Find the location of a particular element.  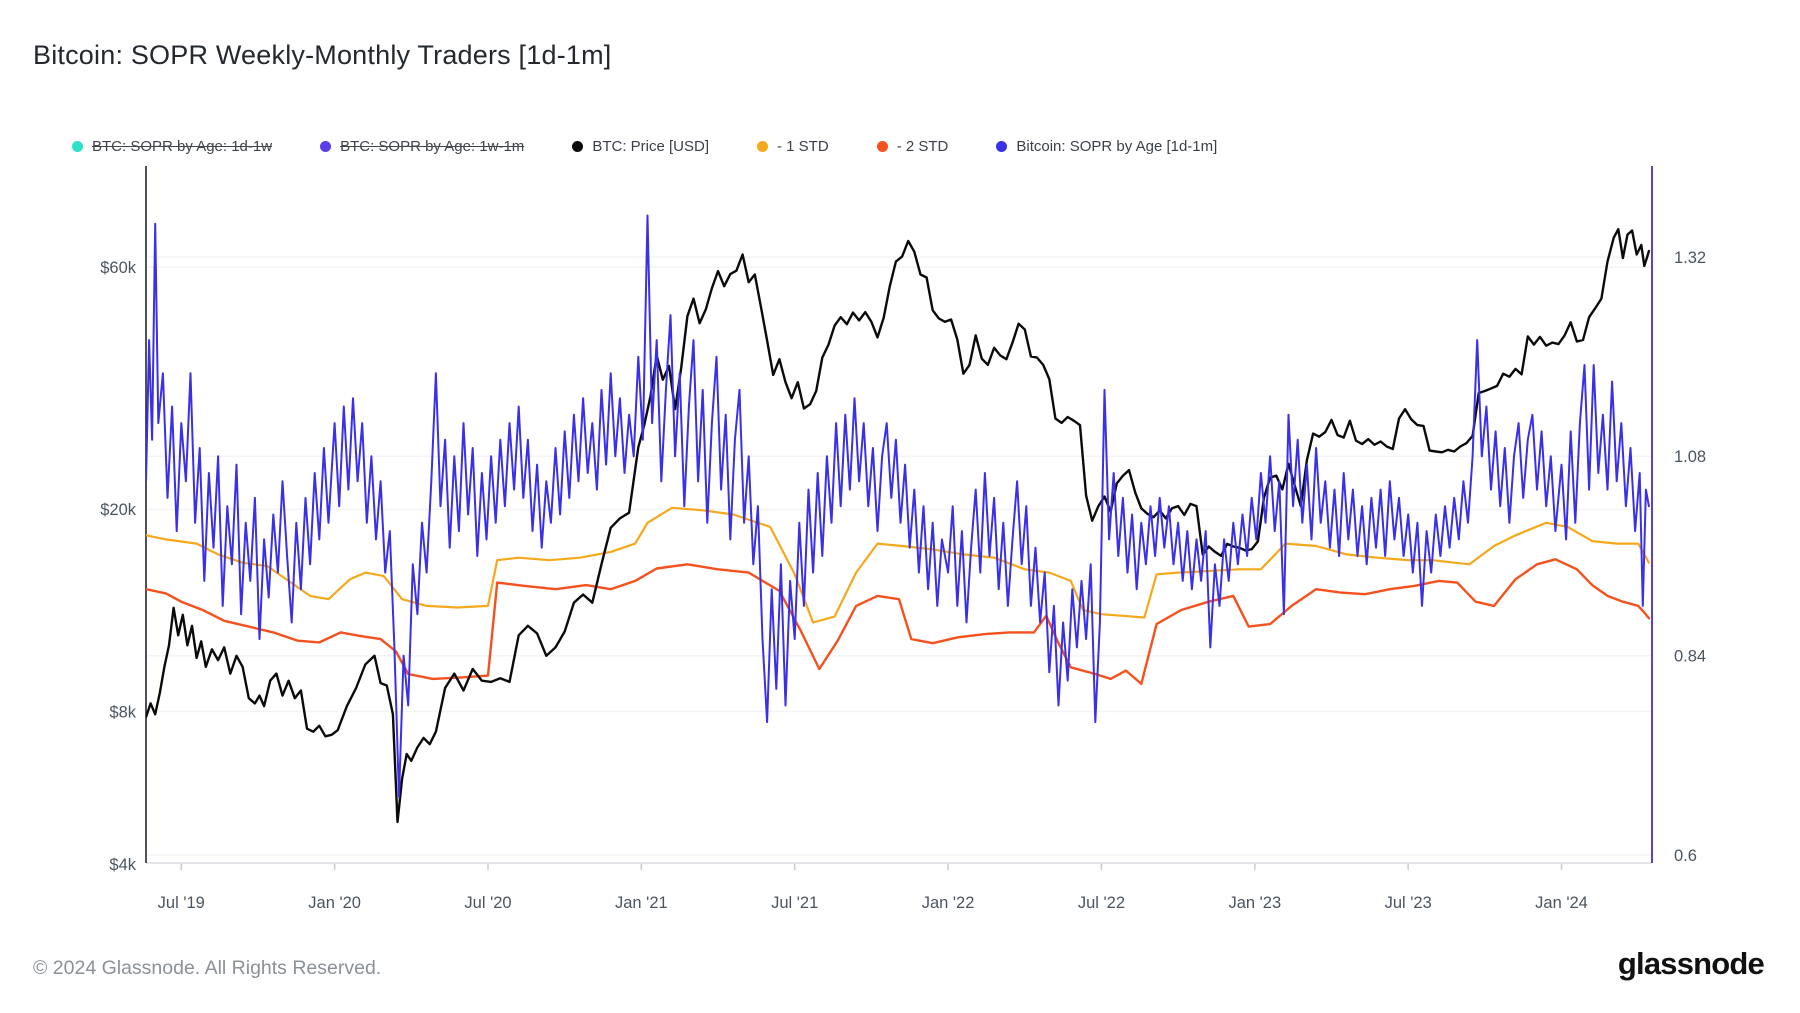

legend-label: BTC: Price [USD] is located at coordinates (650, 146).